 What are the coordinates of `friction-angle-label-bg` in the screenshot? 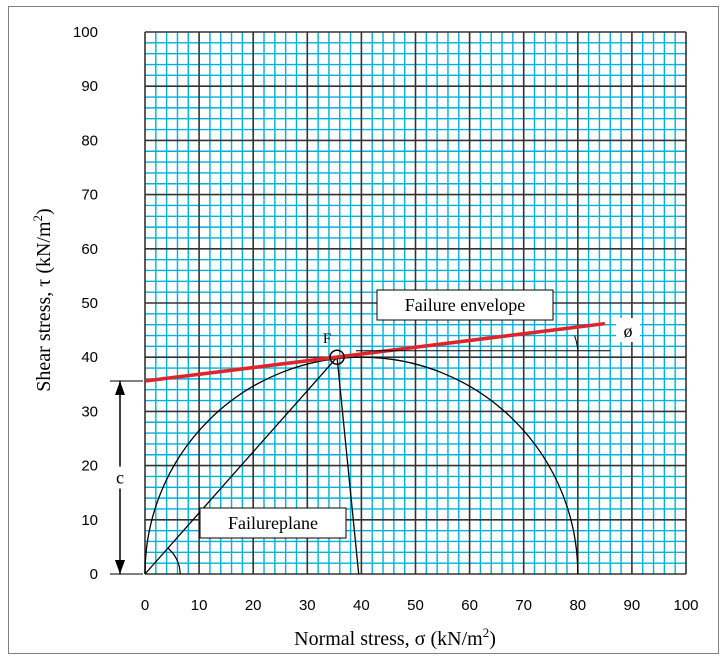 It's located at (628, 330).